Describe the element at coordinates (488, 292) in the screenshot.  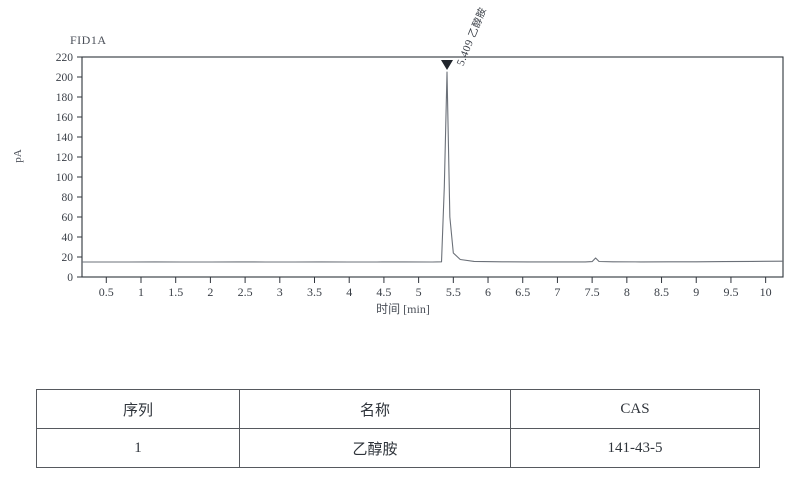
I see `svg-text: 6` at that location.